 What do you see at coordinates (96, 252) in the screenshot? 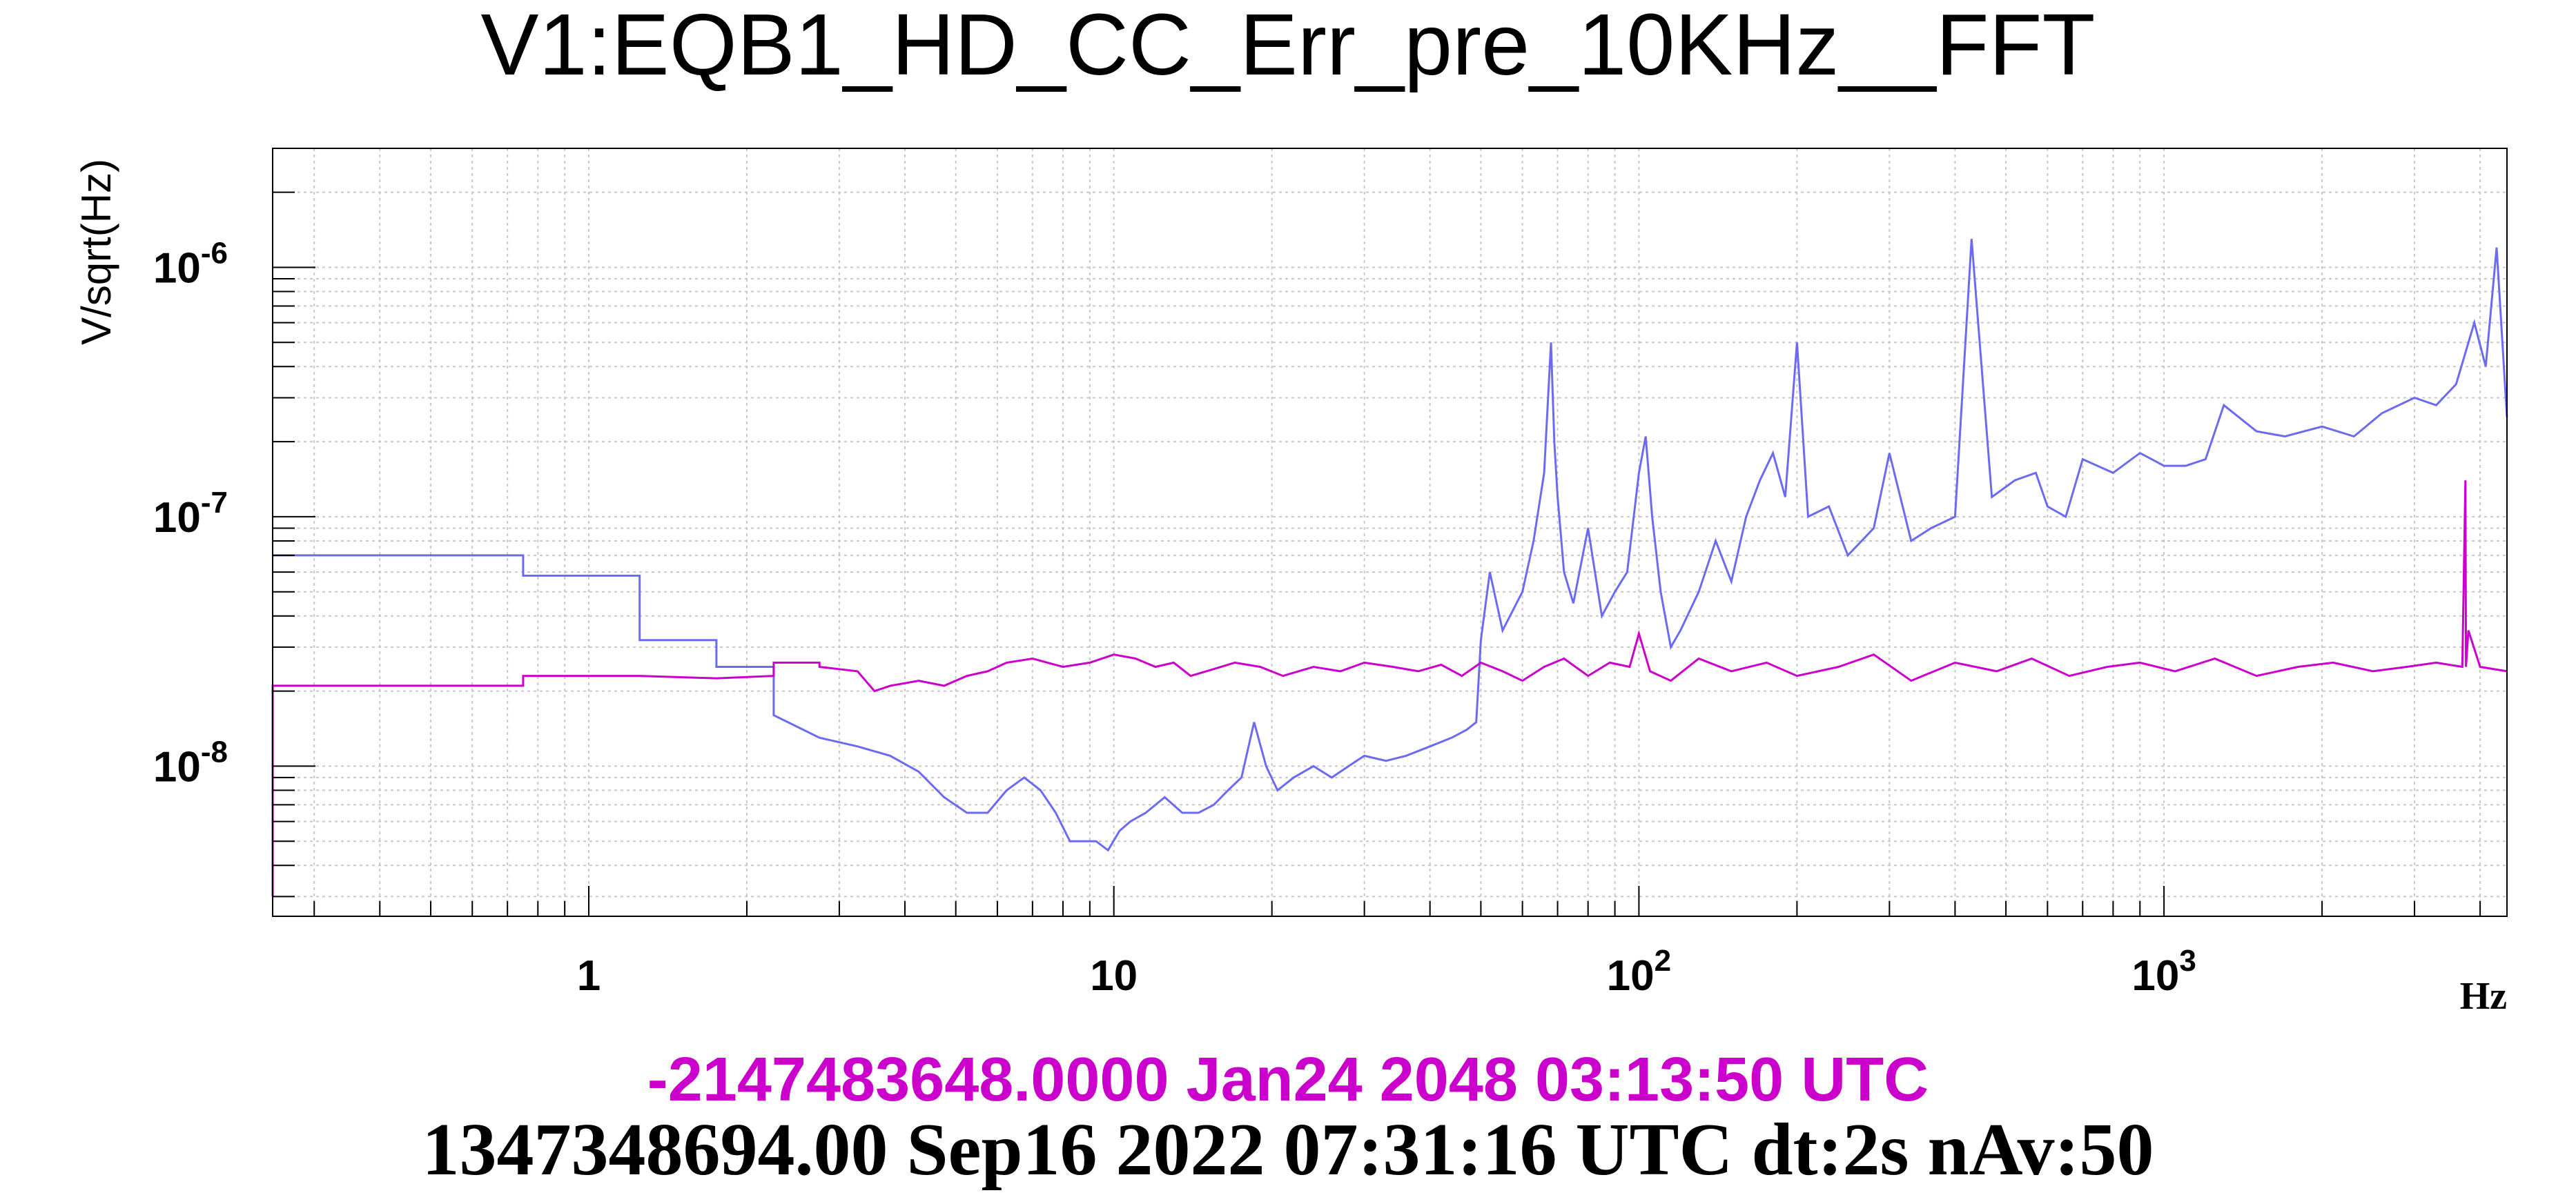
I see `y-axis-label: V/sqrt(Hz)` at bounding box center [96, 252].